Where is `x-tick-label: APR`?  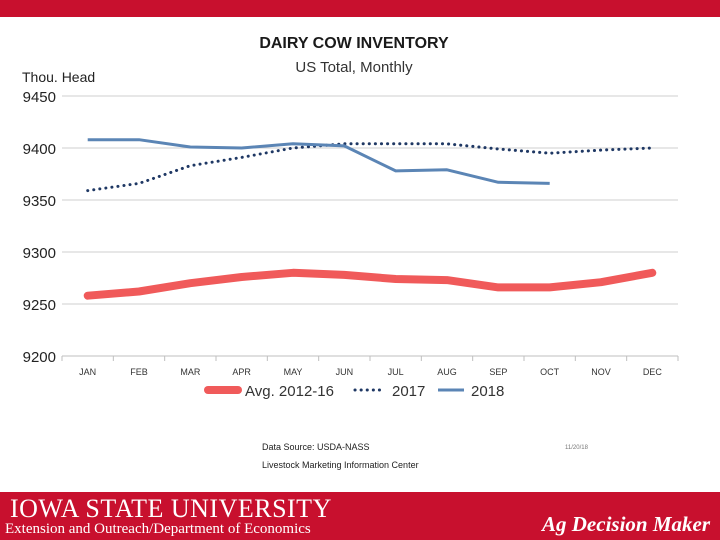 x-tick-label: APR is located at coordinates (241, 372).